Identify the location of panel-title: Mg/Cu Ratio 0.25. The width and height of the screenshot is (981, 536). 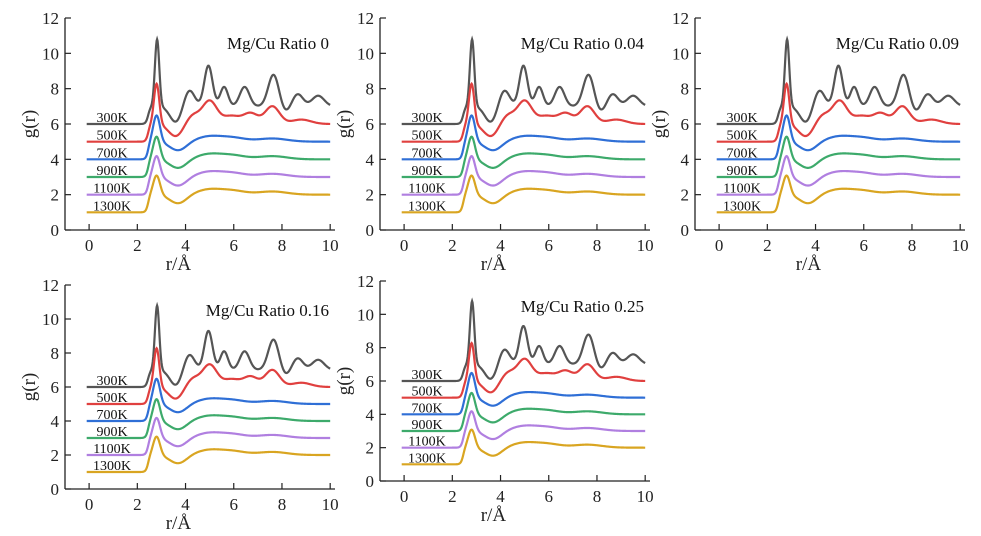
(582, 306).